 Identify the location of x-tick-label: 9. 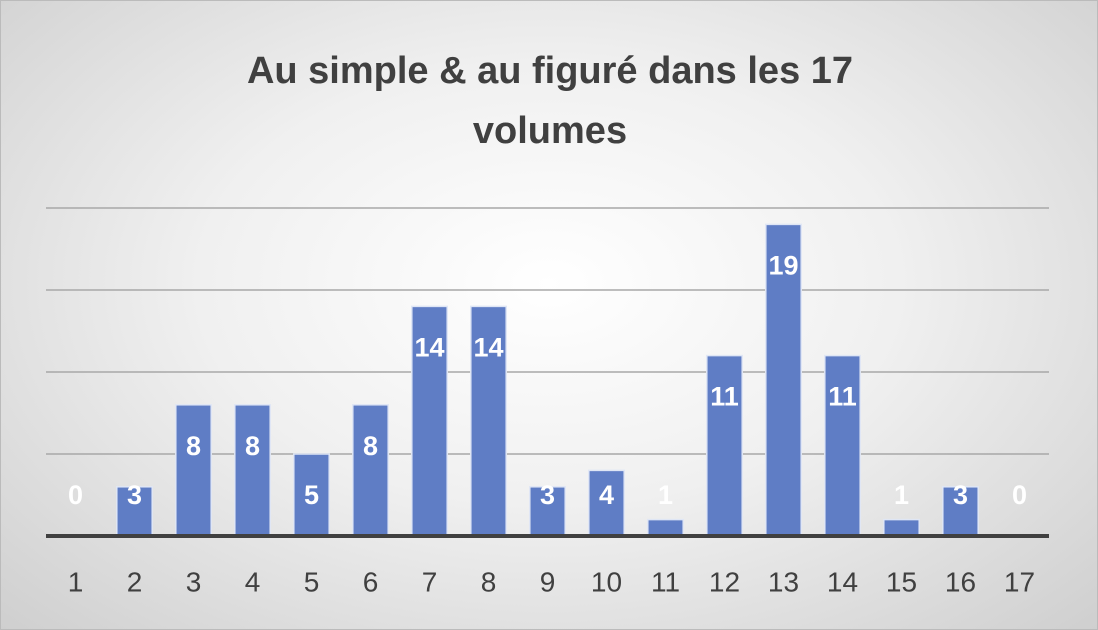
(548, 581).